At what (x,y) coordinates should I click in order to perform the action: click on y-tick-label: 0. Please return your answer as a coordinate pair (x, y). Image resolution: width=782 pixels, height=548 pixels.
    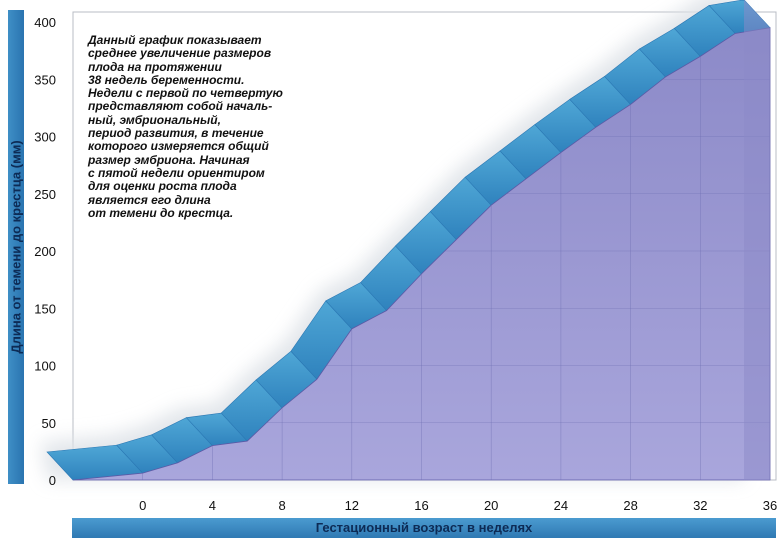
    Looking at the image, I should click on (52, 480).